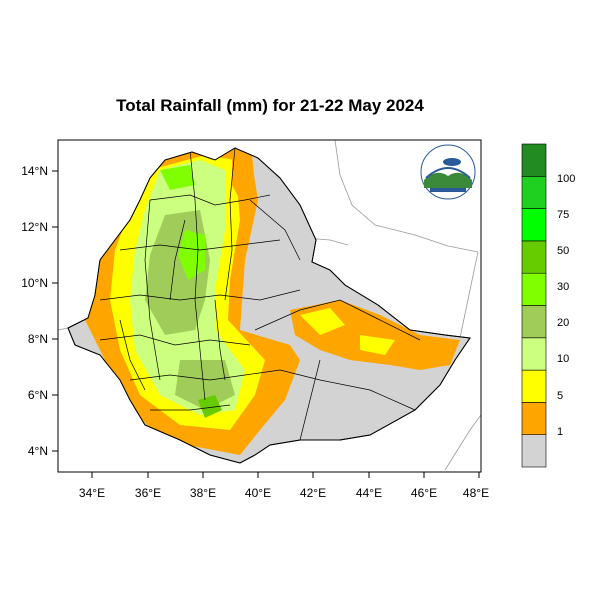 Image resolution: width=600 pixels, height=600 pixels. Describe the element at coordinates (203, 493) in the screenshot. I see `lon-tick-label: 38°E` at that location.